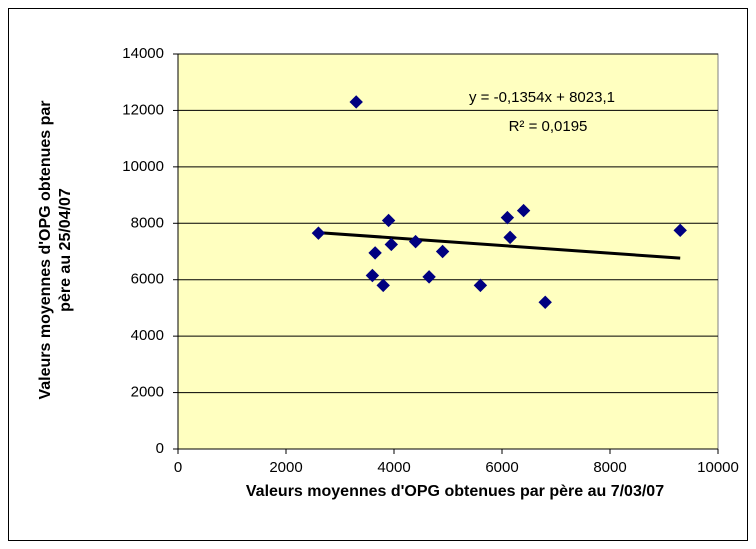  What do you see at coordinates (143, 53) in the screenshot?
I see `y-tick-label: 14000` at bounding box center [143, 53].